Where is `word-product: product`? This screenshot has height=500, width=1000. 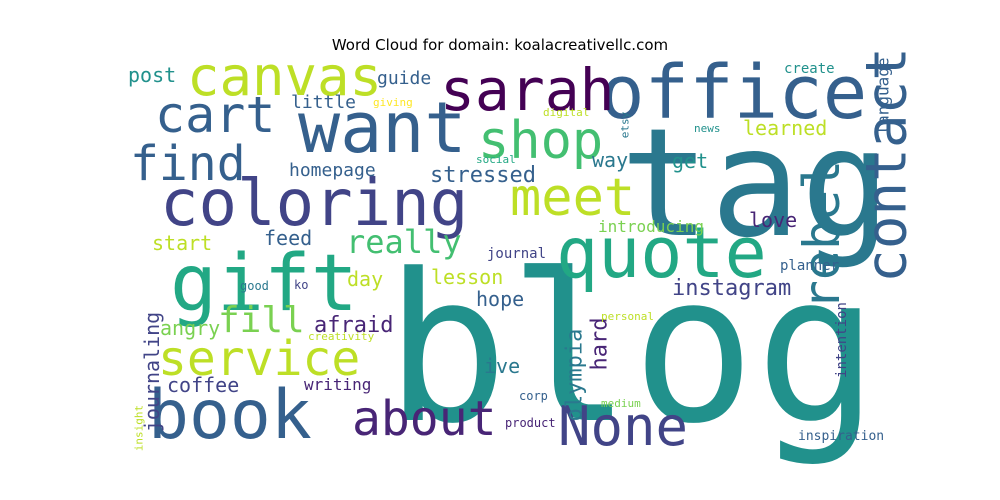 word-product: product is located at coordinates (530, 423).